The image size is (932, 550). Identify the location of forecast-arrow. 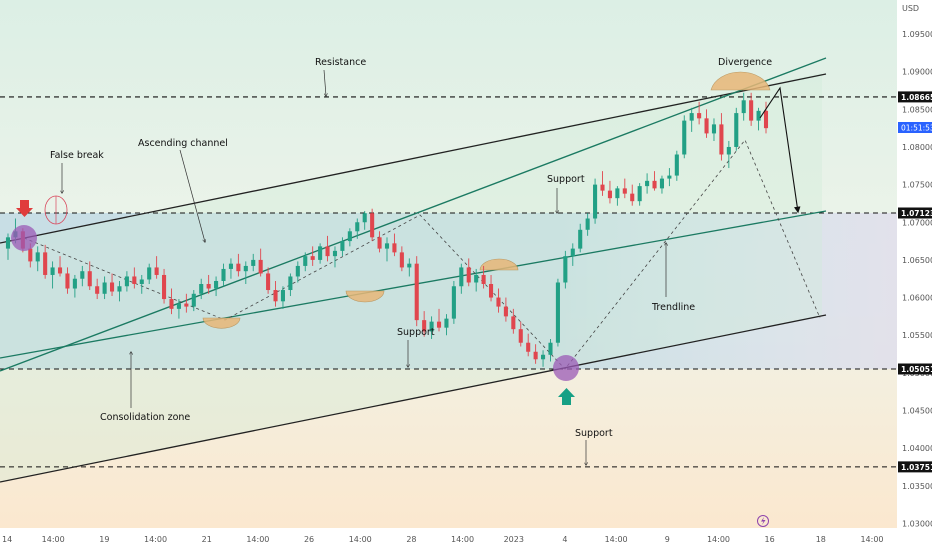
(780, 150).